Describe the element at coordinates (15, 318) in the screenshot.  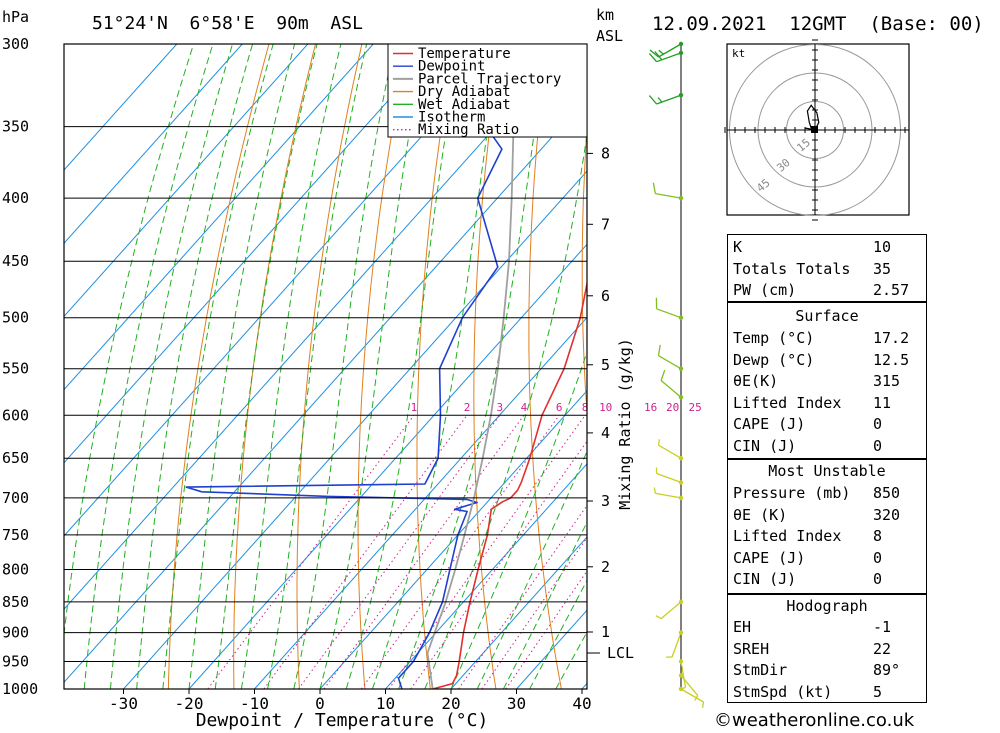
I see `pressure-tick-label: 500` at that location.